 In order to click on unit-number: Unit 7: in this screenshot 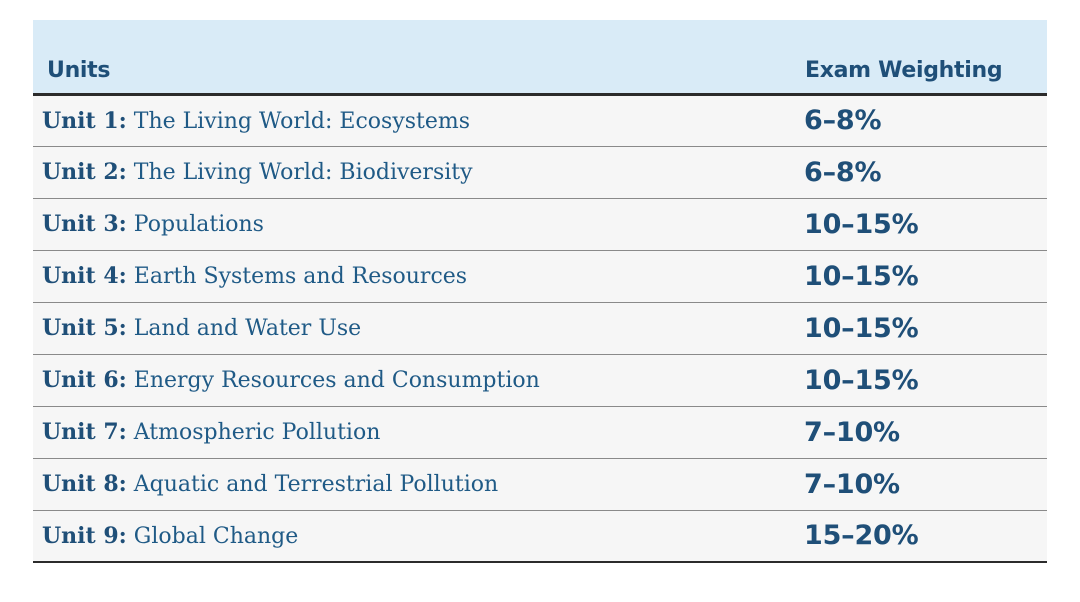, I will do `click(84, 432)`.